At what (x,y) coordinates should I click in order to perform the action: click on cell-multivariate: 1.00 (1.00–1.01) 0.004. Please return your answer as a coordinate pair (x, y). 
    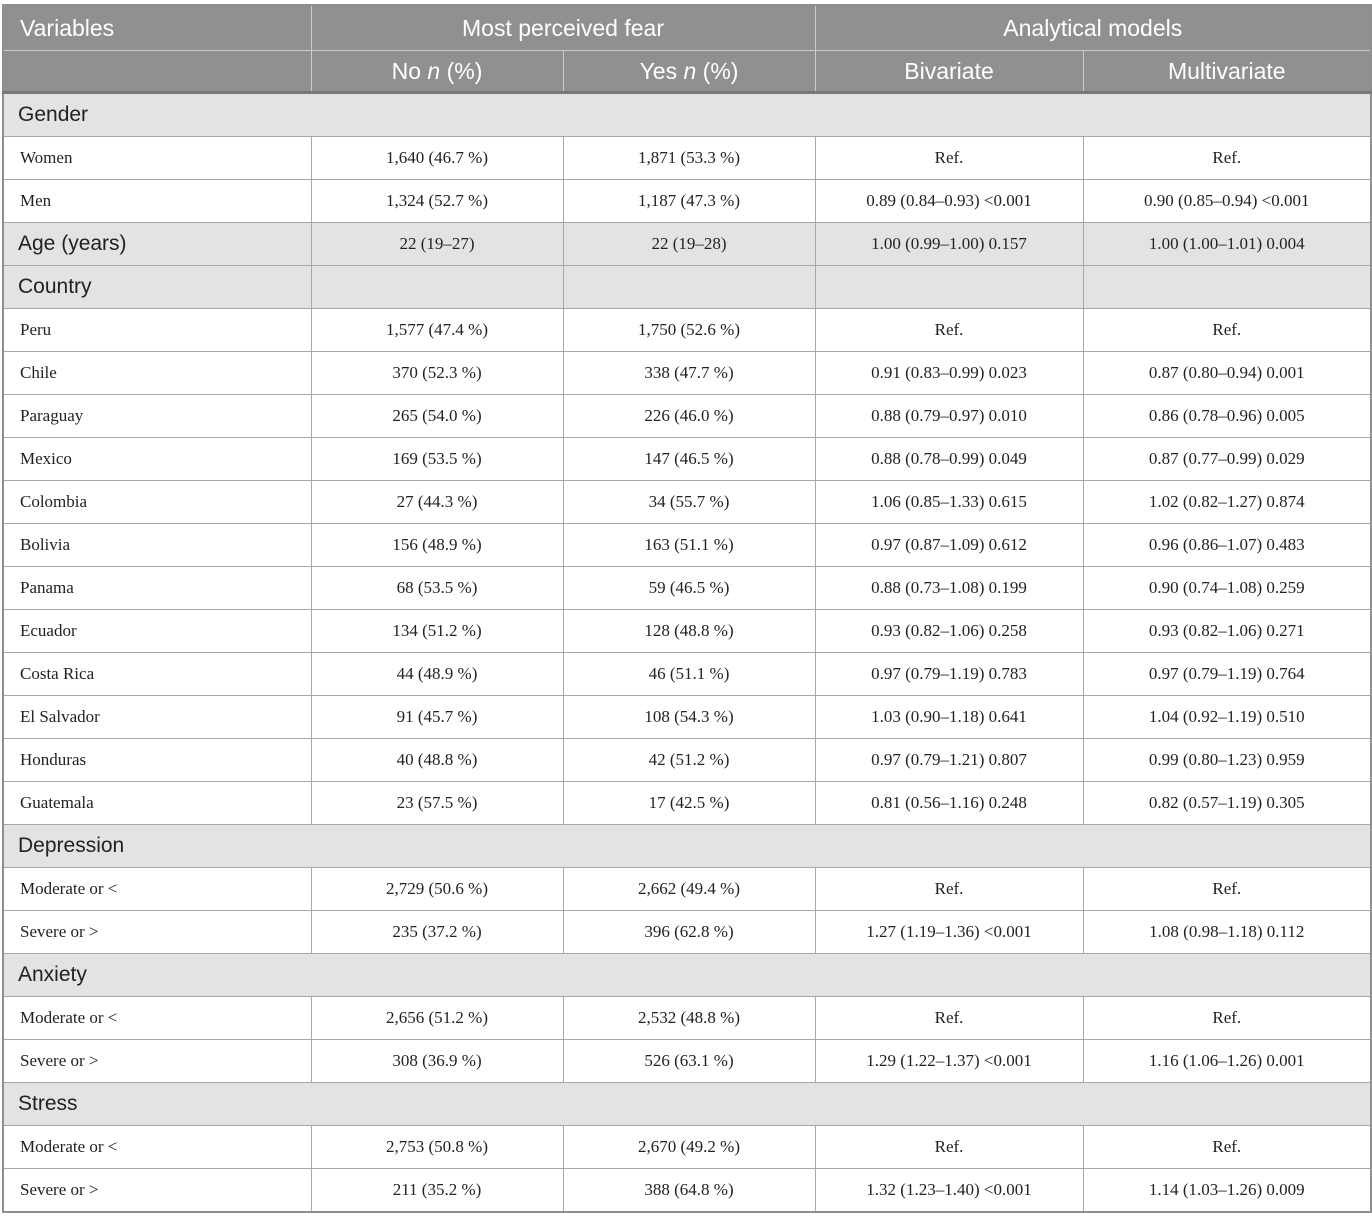
    Looking at the image, I should click on (1227, 244).